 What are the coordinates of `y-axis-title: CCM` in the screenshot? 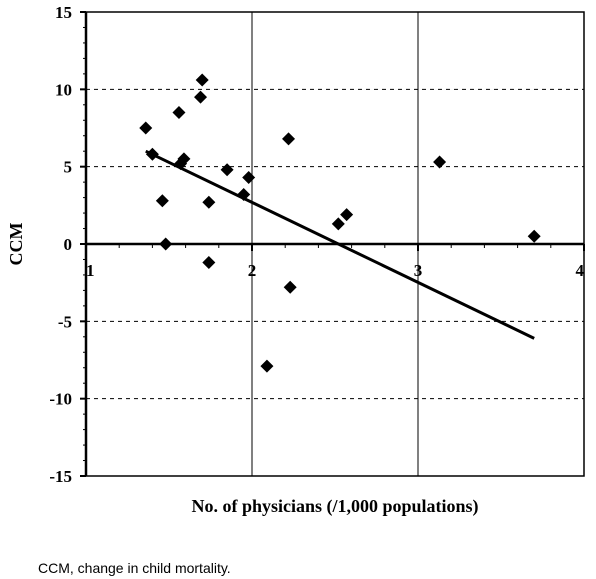 It's located at (16, 244).